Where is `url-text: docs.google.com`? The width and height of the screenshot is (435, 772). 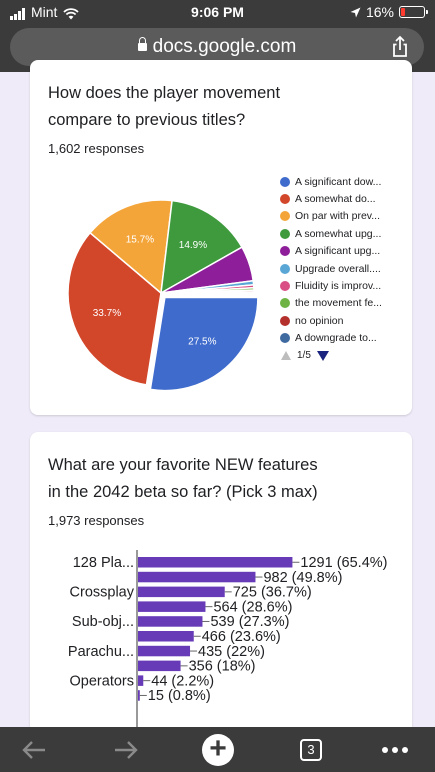 url-text: docs.google.com is located at coordinates (224, 46).